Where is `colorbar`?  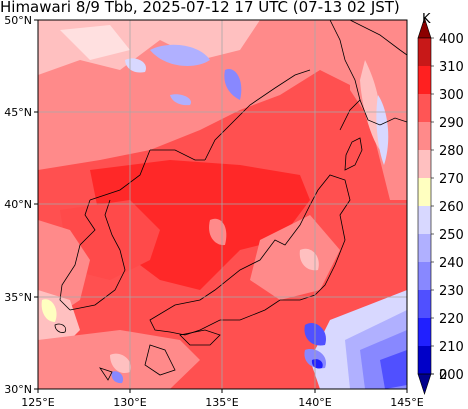
colorbar is located at coordinates (424, 206).